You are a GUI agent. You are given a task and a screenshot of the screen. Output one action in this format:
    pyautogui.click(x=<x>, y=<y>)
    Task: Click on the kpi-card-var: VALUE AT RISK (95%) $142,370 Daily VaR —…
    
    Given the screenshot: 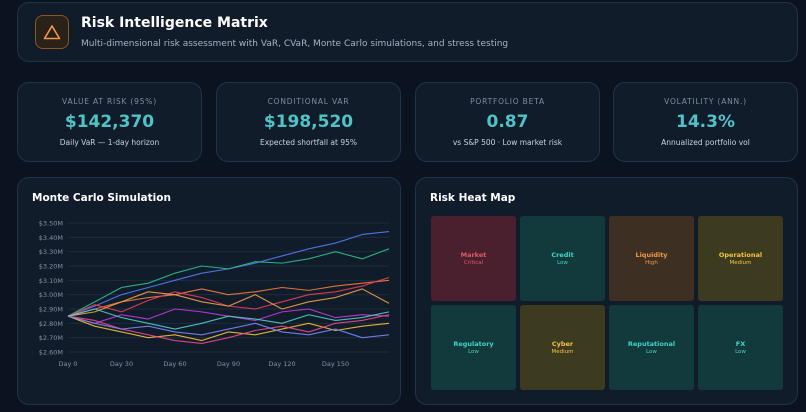 What is the action you would take?
    pyautogui.click(x=109, y=122)
    